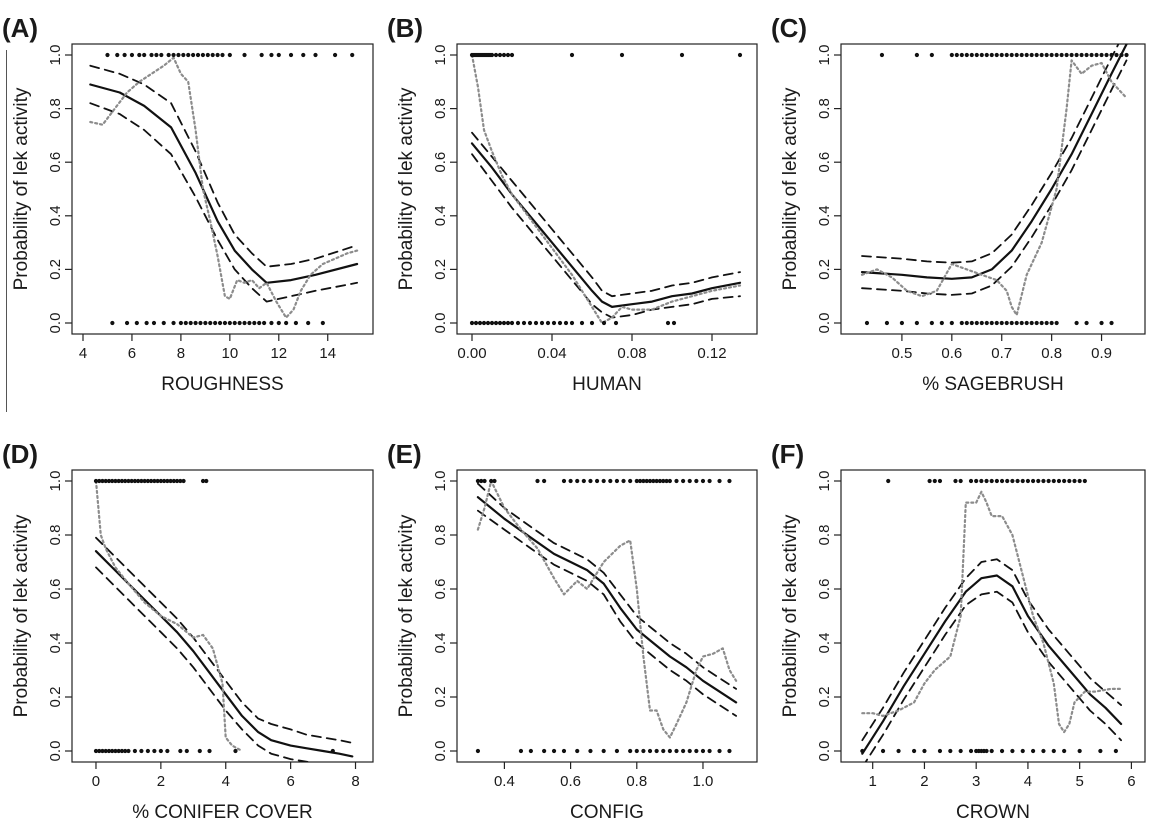 The image size is (1149, 820). I want to click on y-tick-label: 0.0, so click(824, 323).